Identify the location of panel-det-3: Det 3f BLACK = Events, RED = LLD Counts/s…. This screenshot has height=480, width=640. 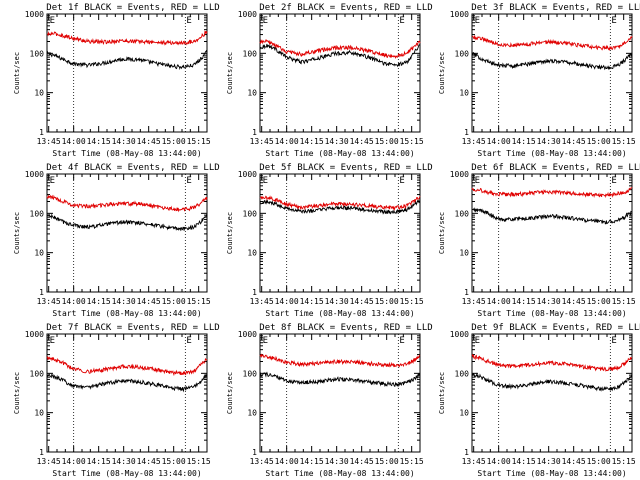
(539, 80).